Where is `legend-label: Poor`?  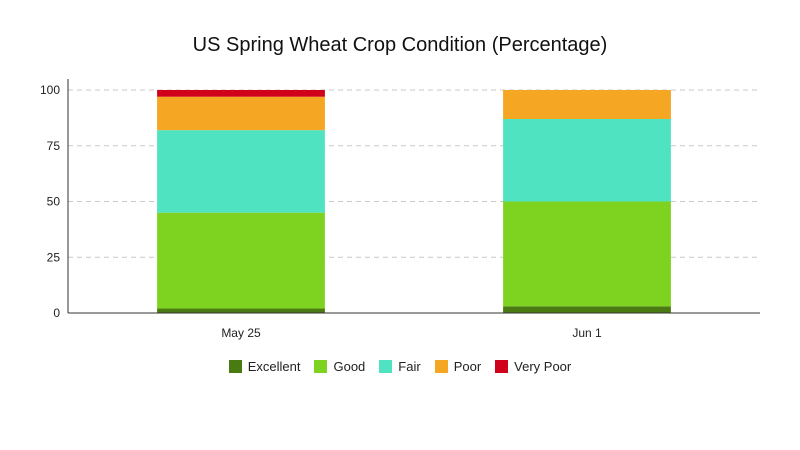
legend-label: Poor is located at coordinates (467, 366).